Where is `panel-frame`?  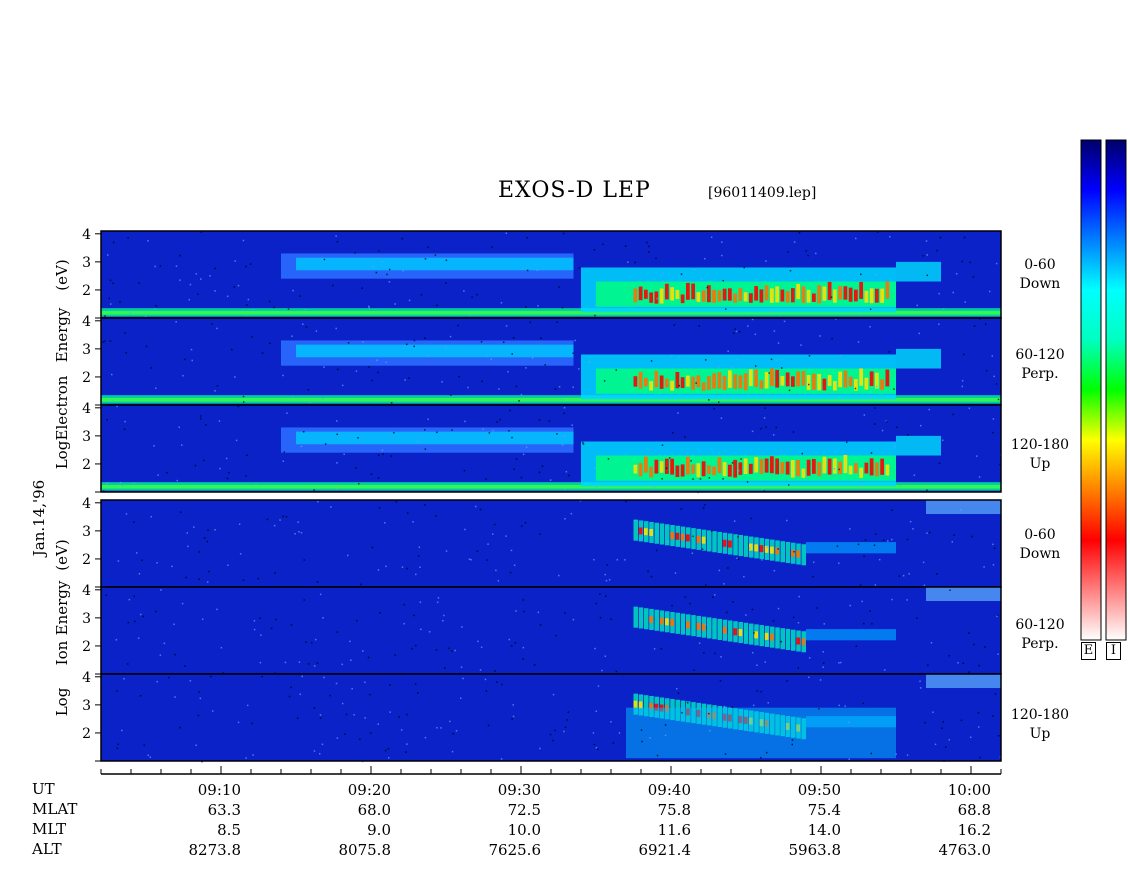 panel-frame is located at coordinates (551, 448).